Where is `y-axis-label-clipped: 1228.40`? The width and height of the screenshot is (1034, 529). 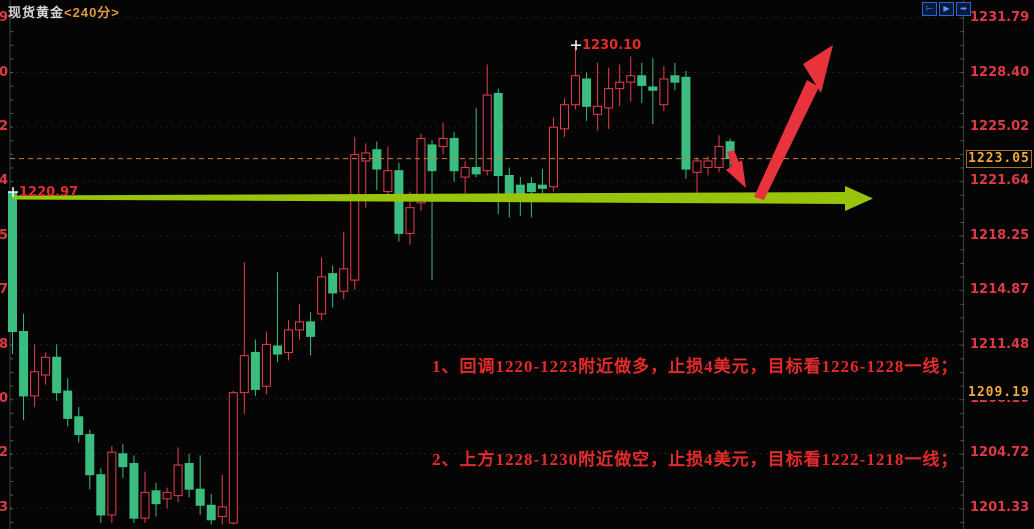 y-axis-label-clipped: 1228.40 is located at coordinates (4, 72).